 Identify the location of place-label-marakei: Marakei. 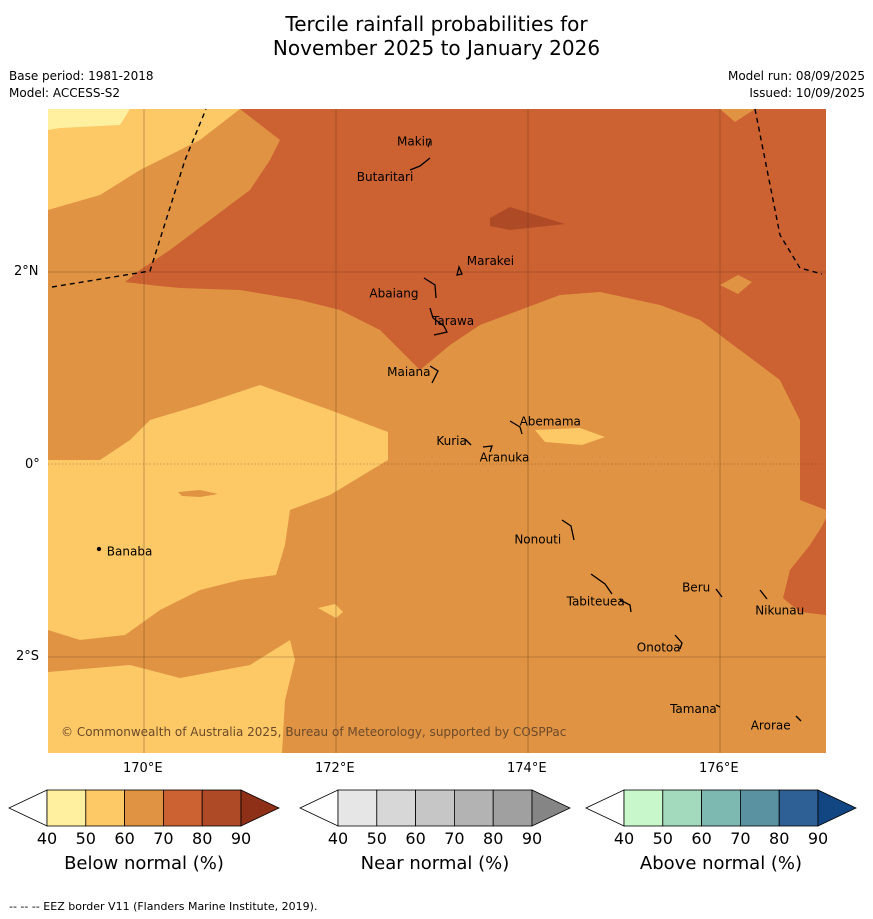
(490, 261).